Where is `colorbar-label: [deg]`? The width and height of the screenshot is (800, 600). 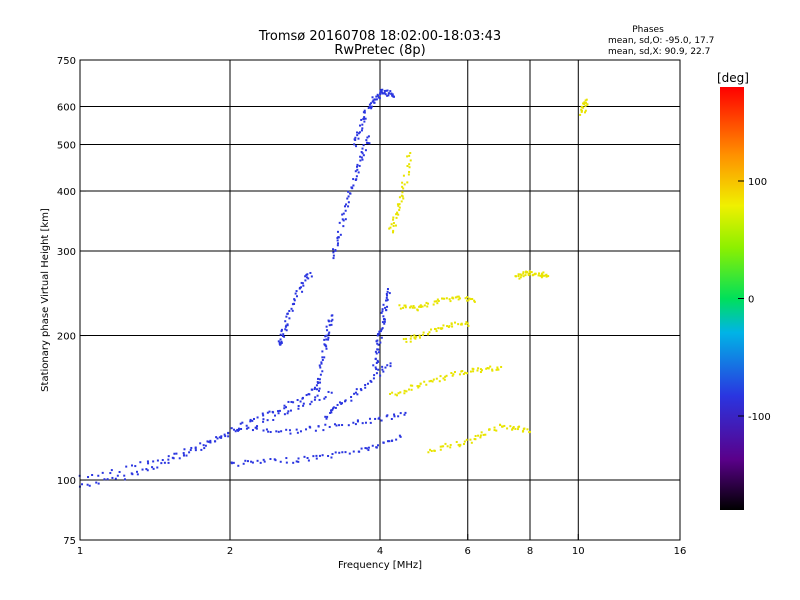
colorbar-label: [deg] is located at coordinates (733, 78).